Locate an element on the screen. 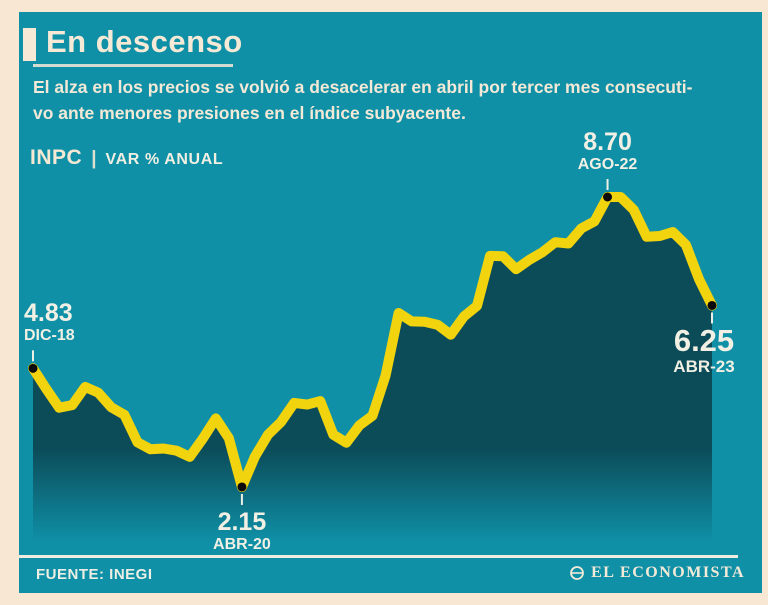 The width and height of the screenshot is (768, 605). title-underline is located at coordinates (133, 65).